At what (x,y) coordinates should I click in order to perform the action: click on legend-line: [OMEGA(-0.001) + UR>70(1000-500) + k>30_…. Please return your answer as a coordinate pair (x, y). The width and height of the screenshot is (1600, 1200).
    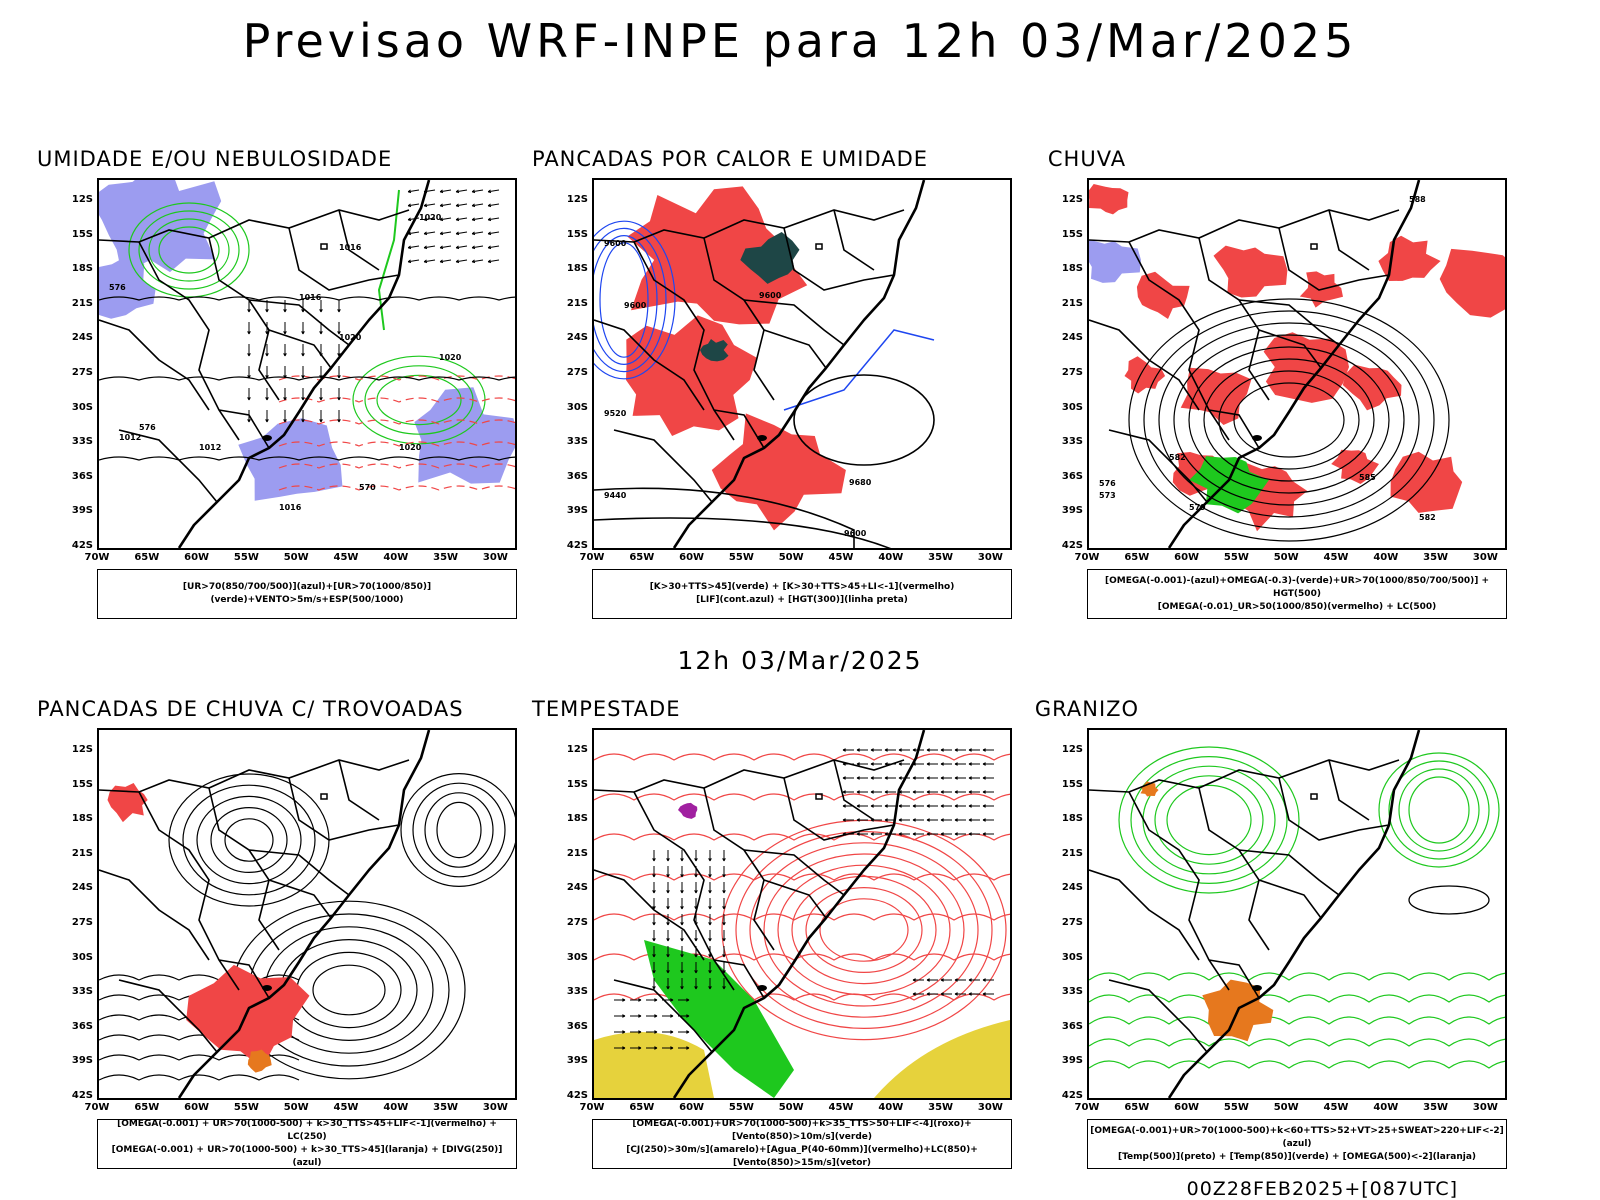
    Looking at the image, I should click on (307, 1156).